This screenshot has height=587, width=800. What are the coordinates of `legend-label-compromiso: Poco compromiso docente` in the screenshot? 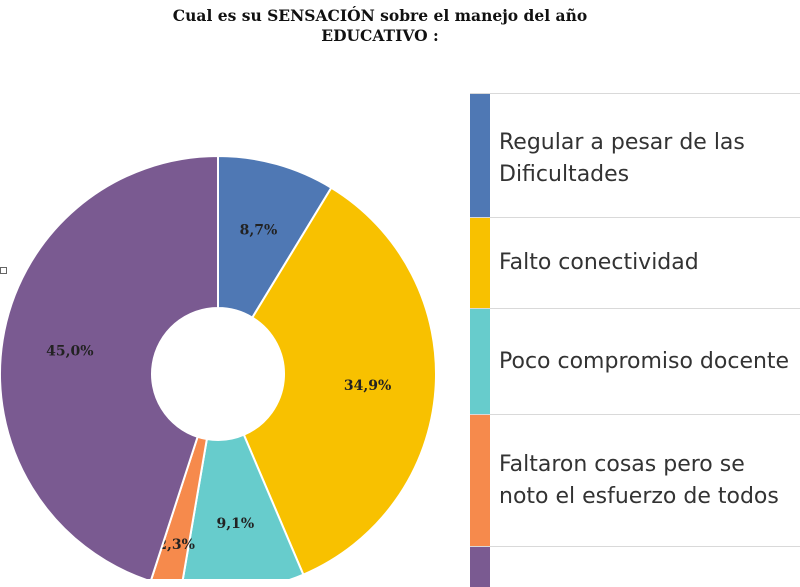 It's located at (644, 361).